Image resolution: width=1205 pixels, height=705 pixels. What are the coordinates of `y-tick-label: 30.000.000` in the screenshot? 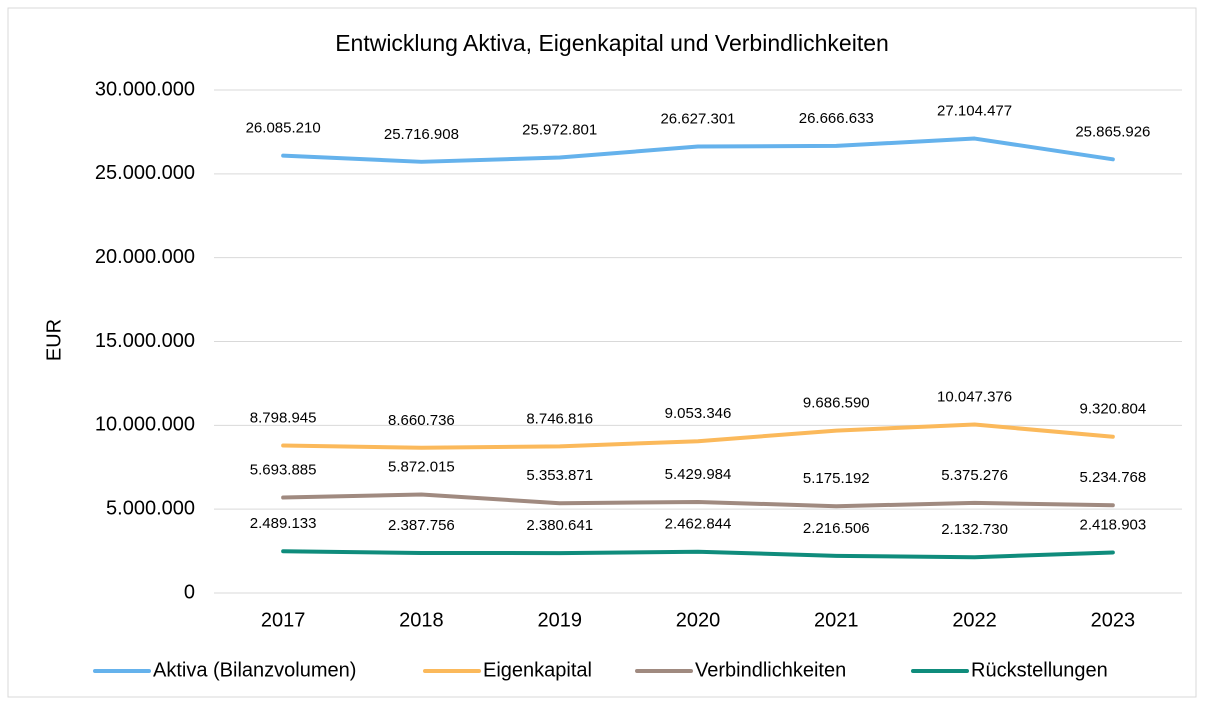 It's located at (145, 89).